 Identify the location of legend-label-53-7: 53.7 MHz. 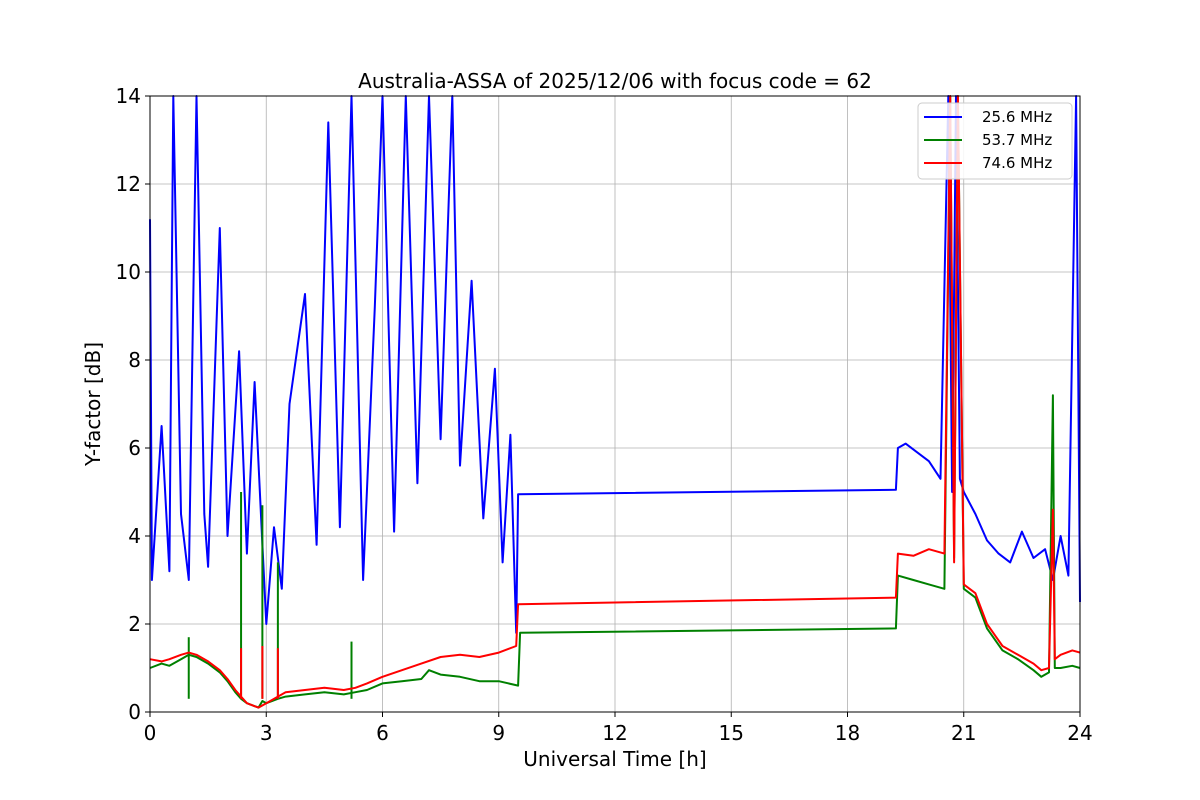
(1017, 140).